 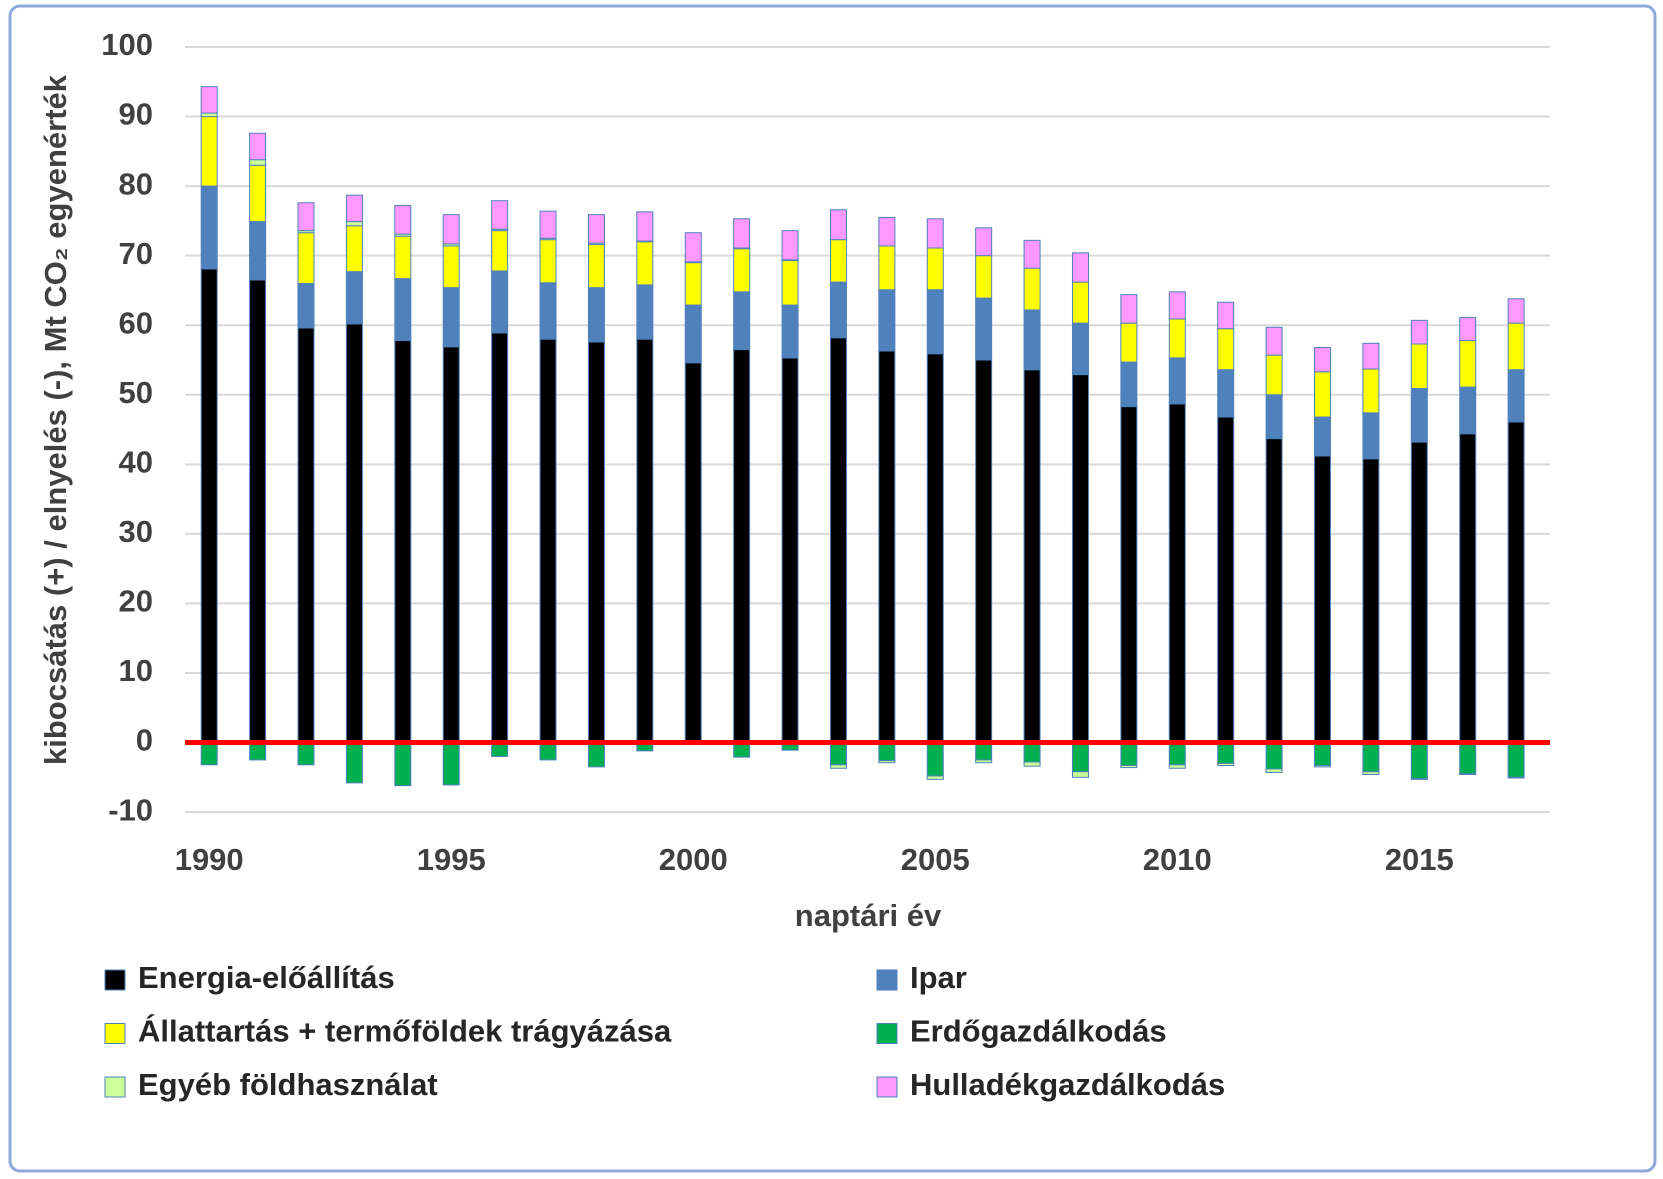 What do you see at coordinates (136, 114) in the screenshot?
I see `y-tick-label: 90` at bounding box center [136, 114].